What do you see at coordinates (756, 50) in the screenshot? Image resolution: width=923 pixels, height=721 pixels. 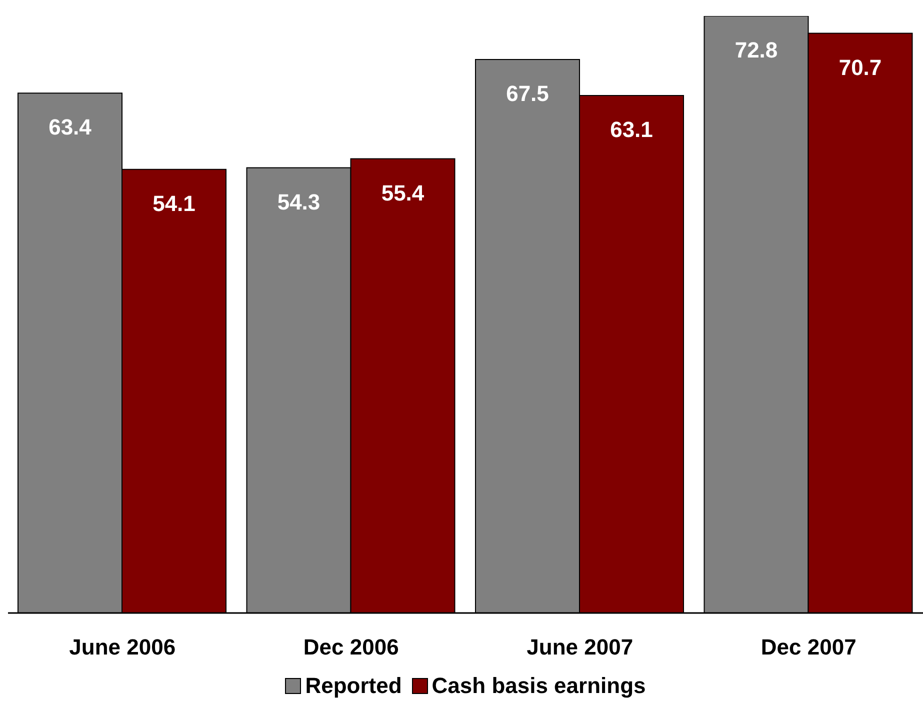 I see `data-label: 72.8` at bounding box center [756, 50].